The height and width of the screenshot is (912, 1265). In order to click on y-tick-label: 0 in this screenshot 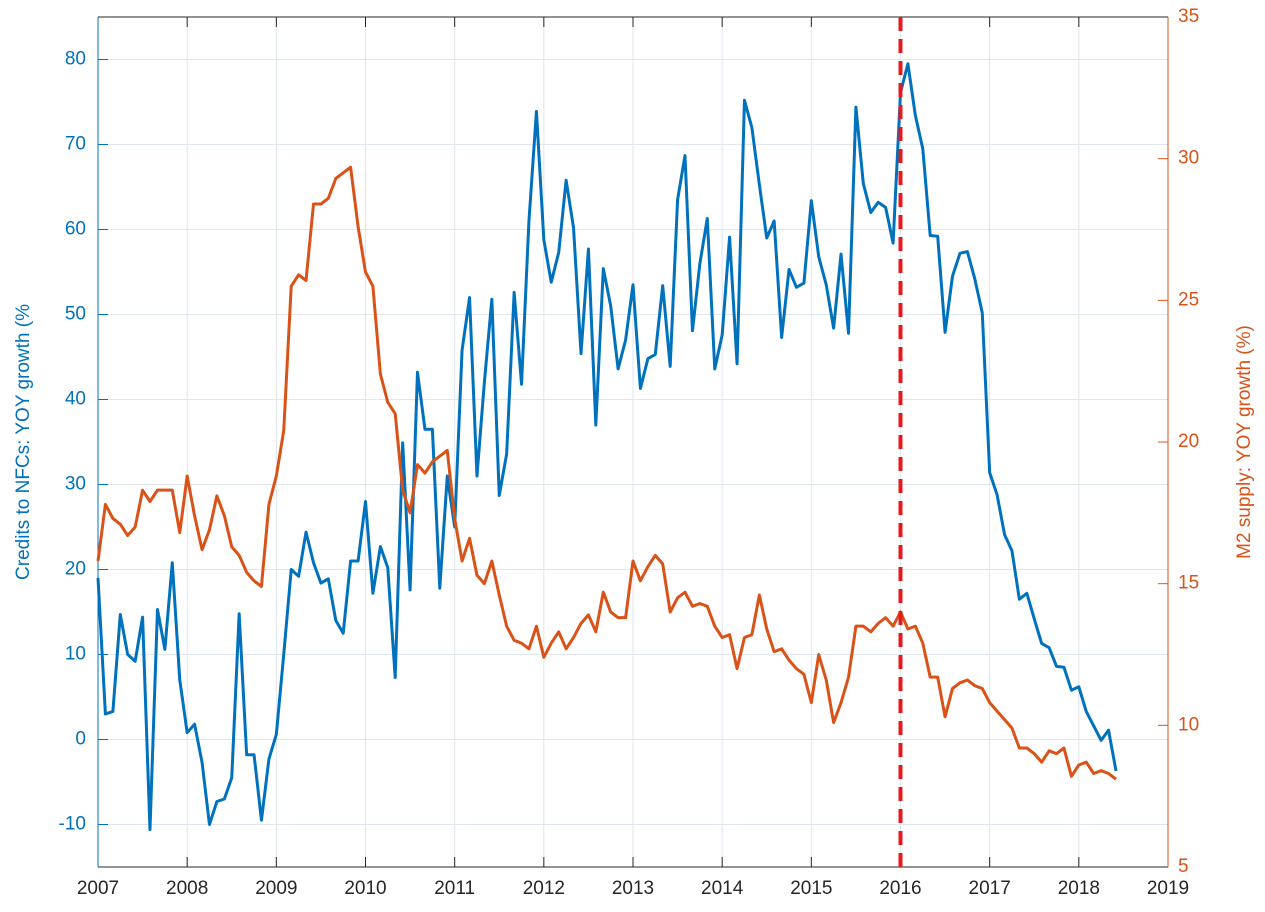, I will do `click(80, 739)`.